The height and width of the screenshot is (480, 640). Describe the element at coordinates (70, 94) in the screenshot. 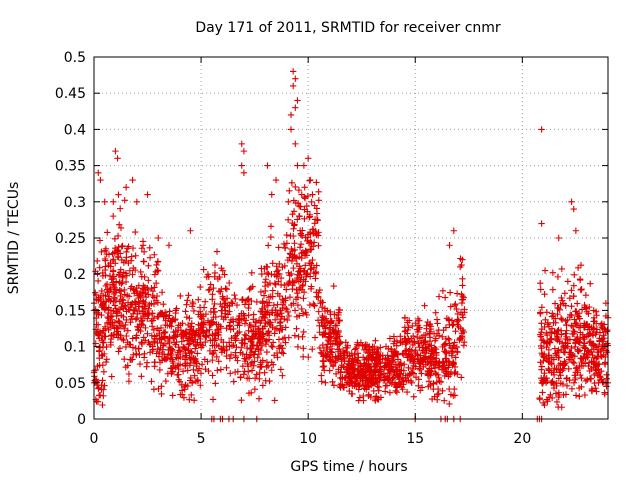

I see `y-tick-label: 0.45` at that location.